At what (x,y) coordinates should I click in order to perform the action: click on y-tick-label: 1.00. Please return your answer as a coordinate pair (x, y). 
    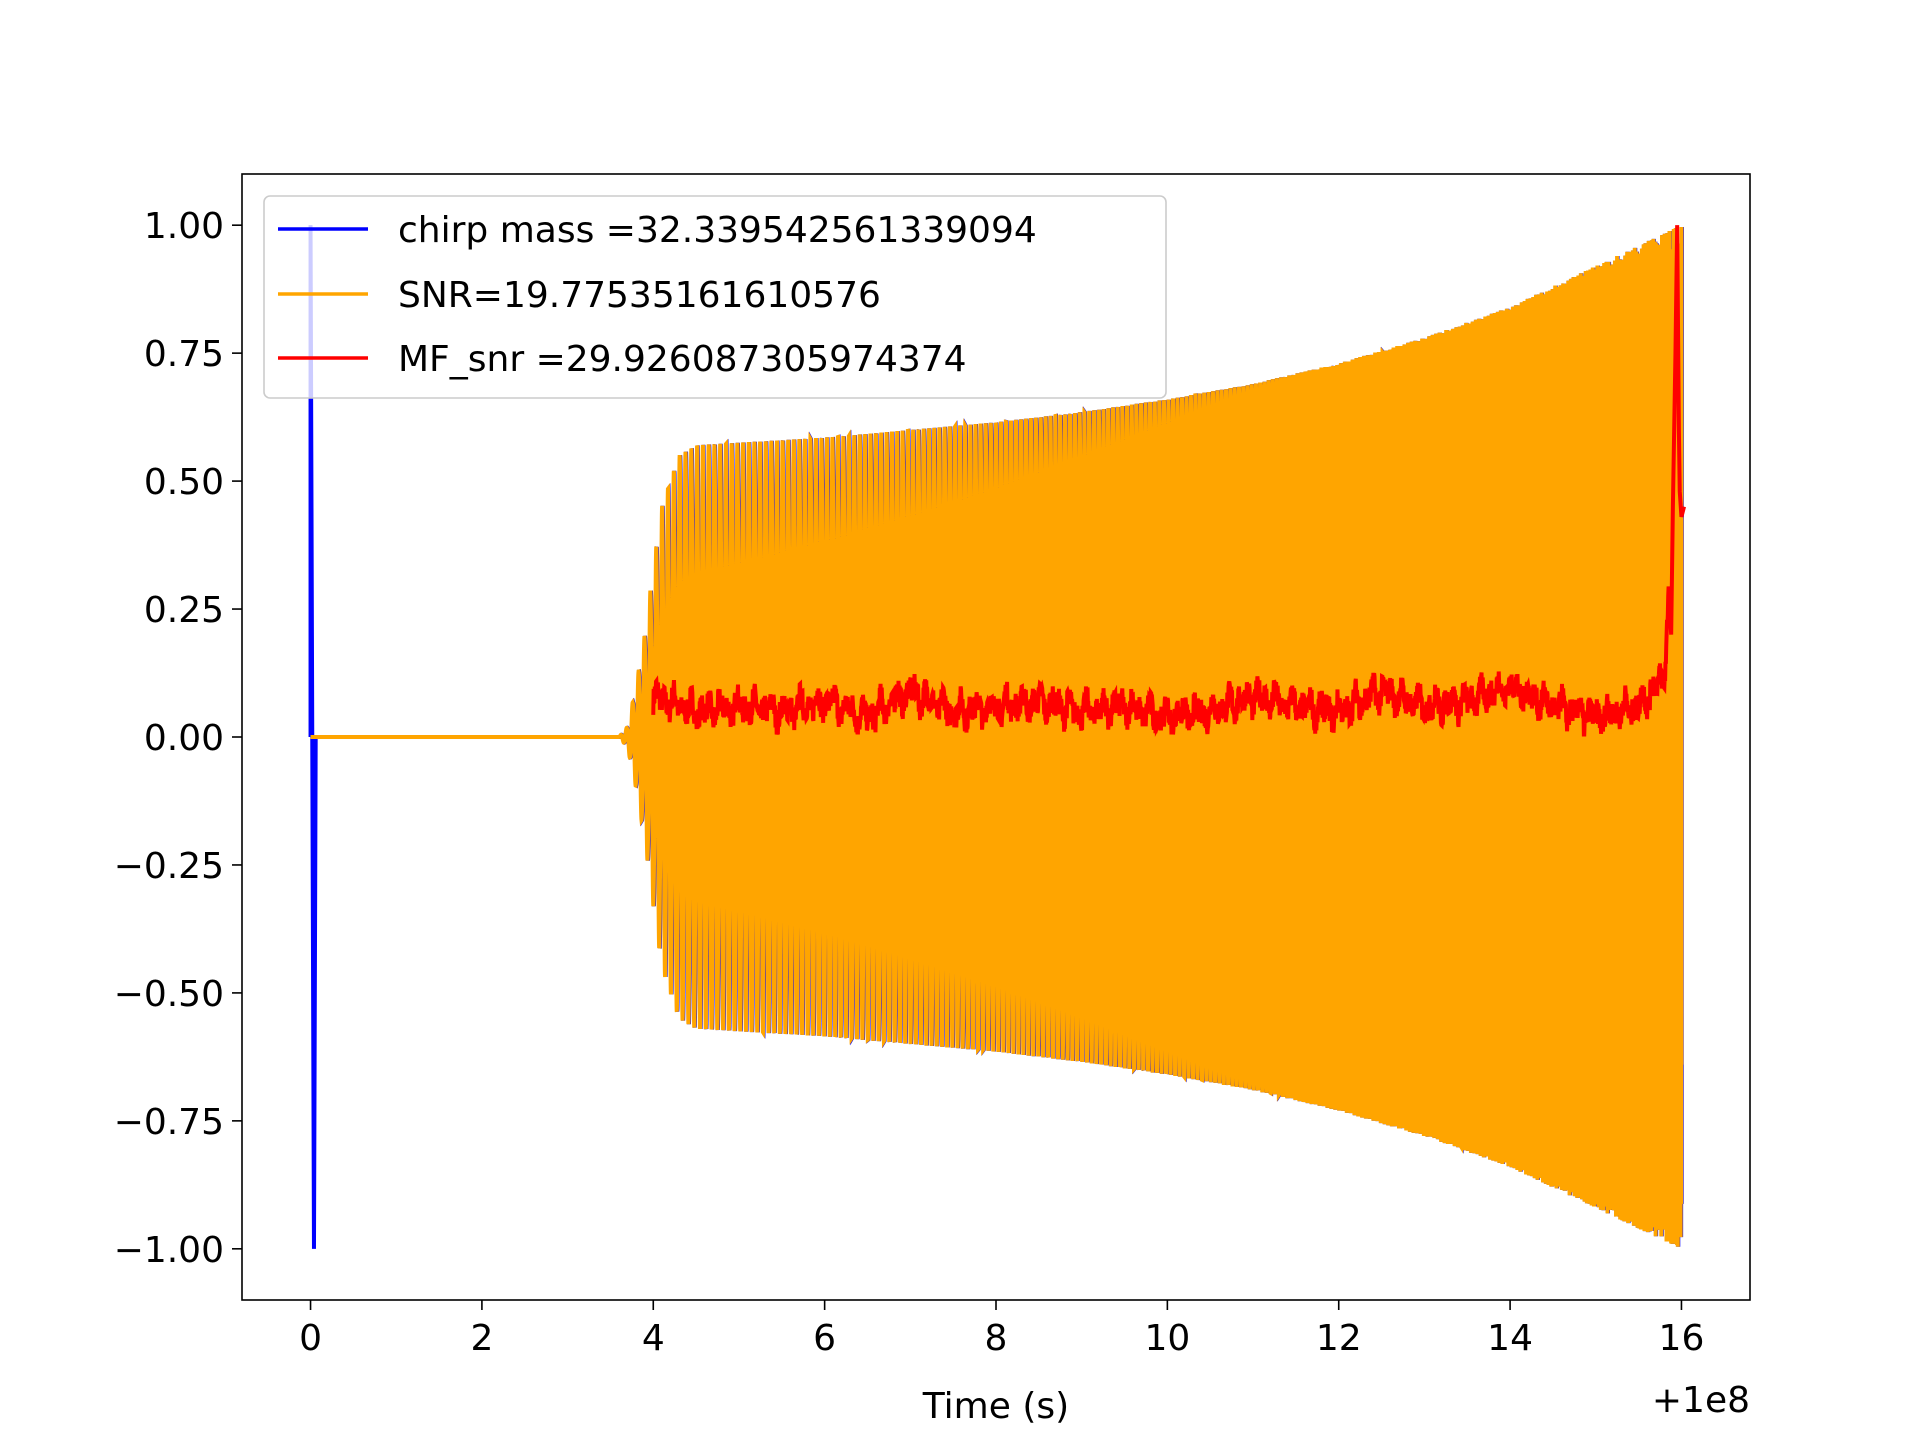
    Looking at the image, I should click on (184, 226).